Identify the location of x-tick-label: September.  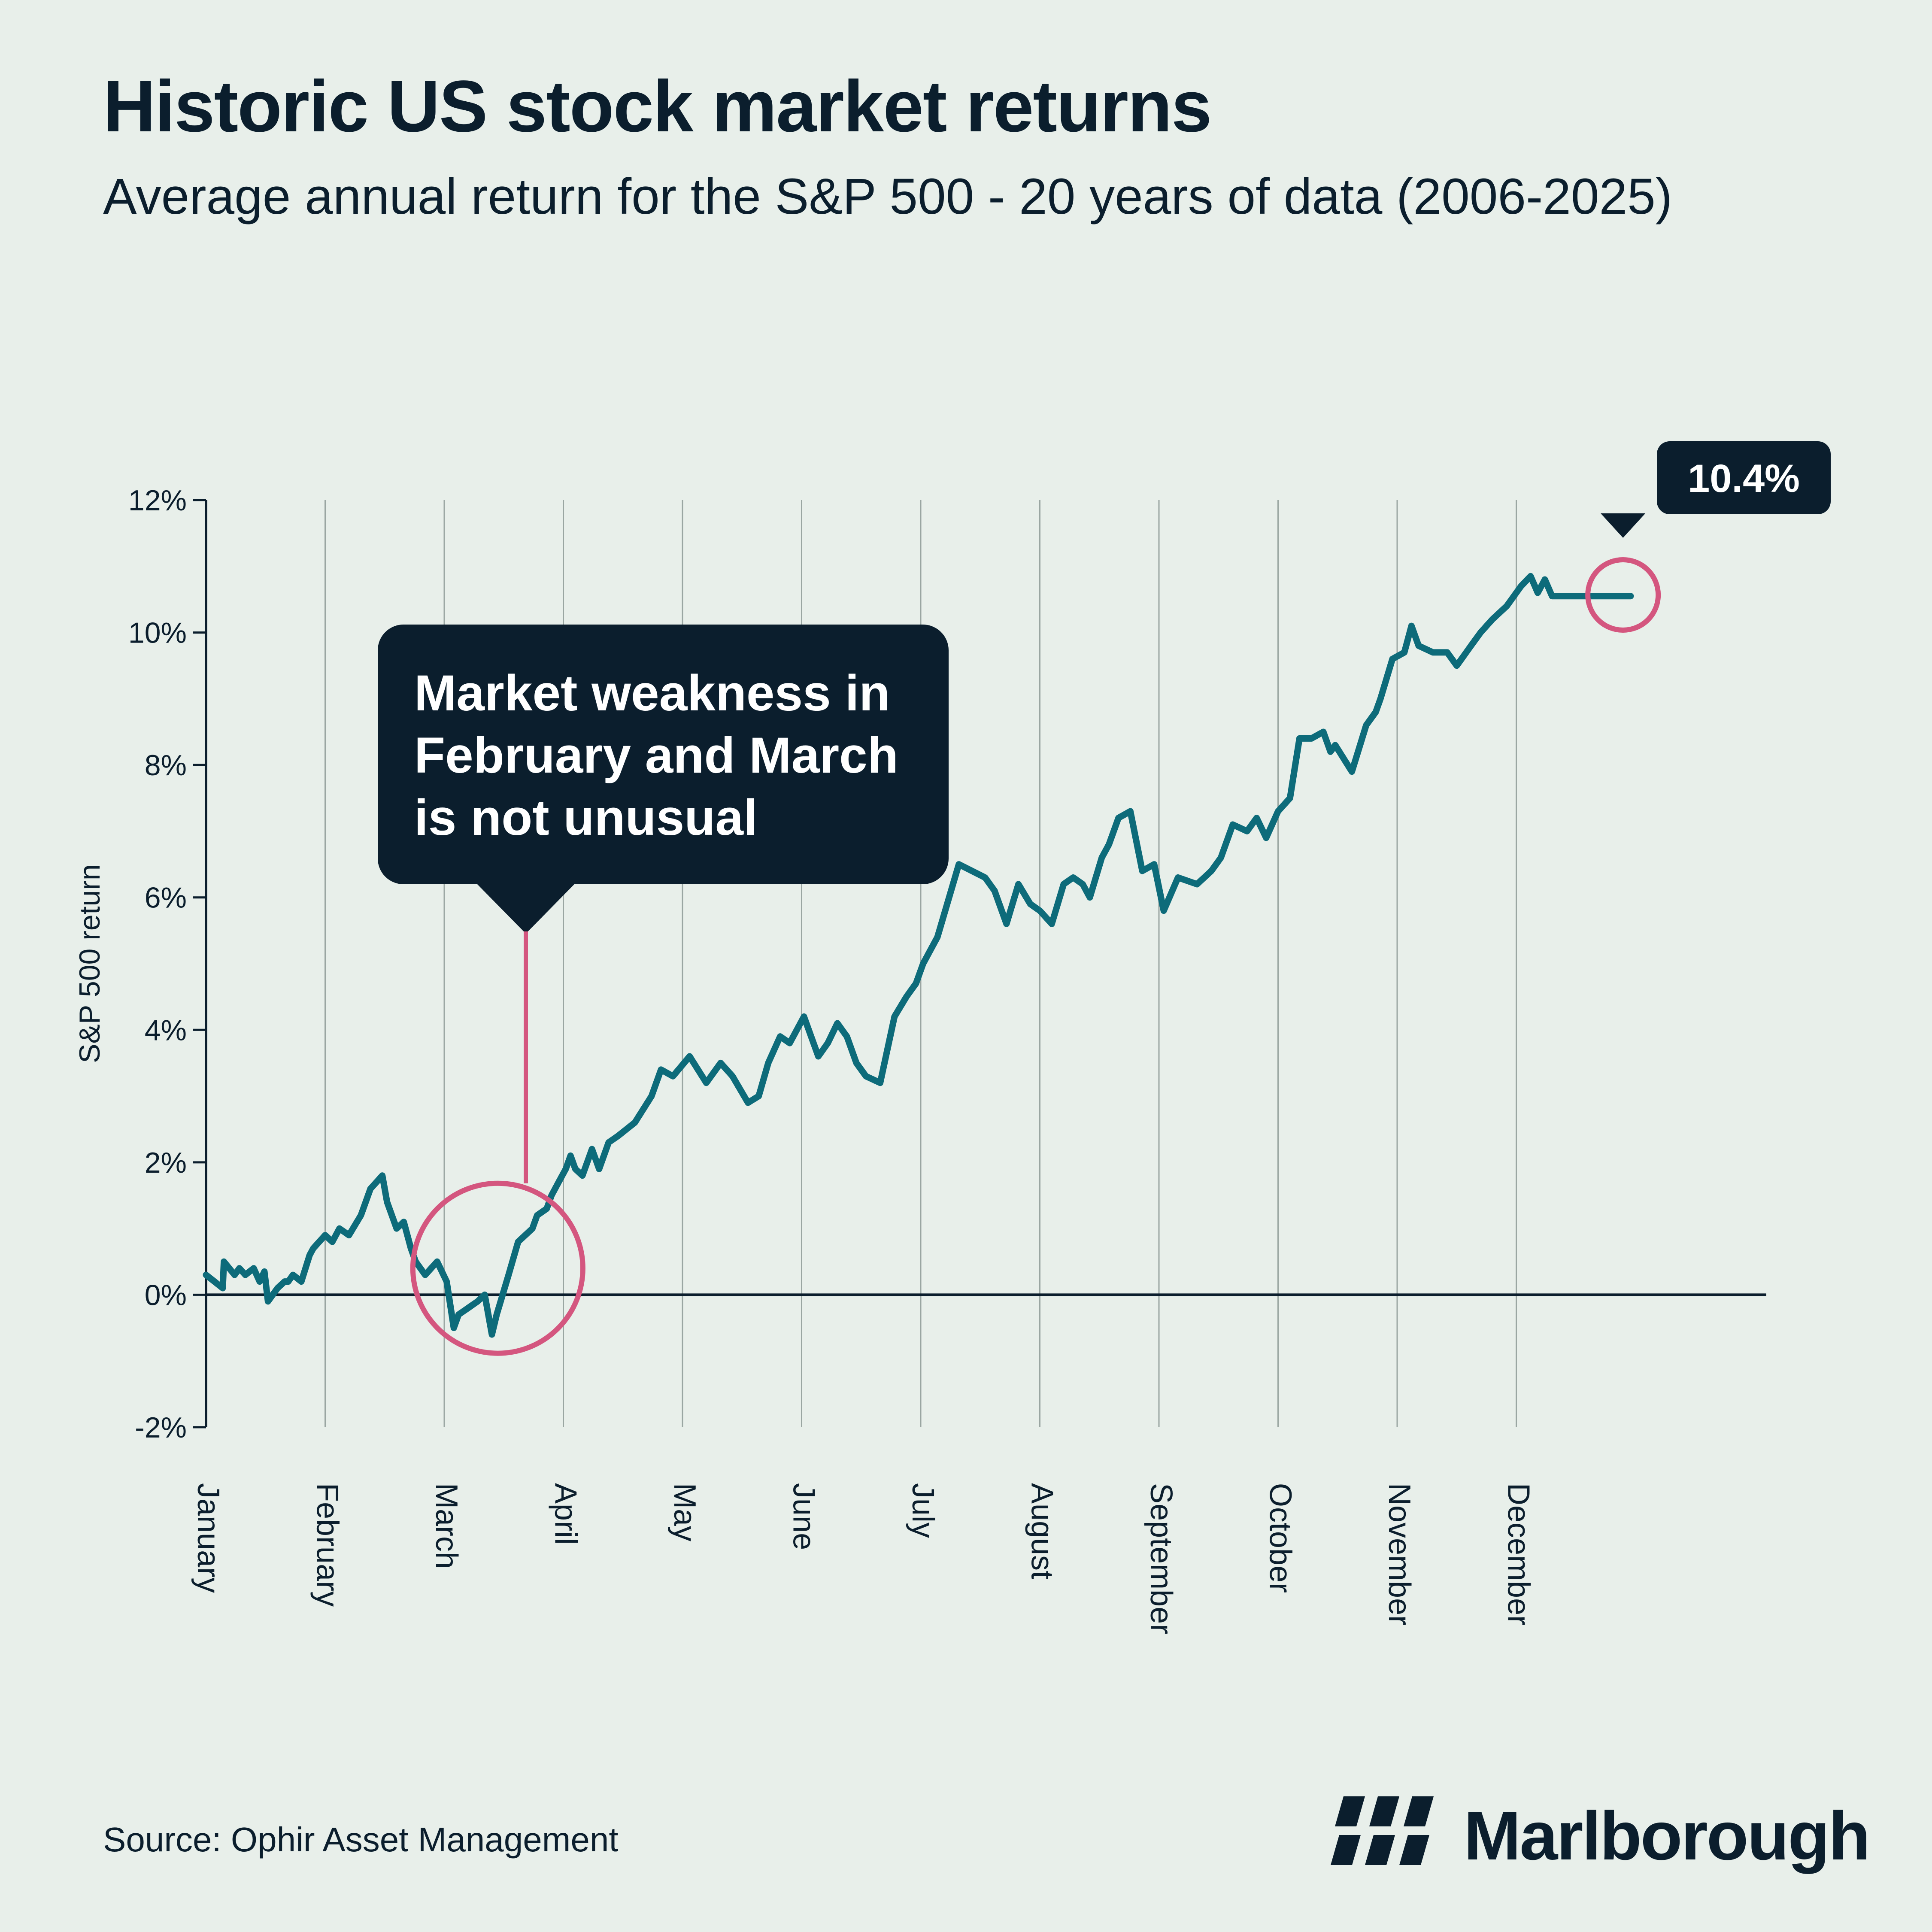
(1161, 1558).